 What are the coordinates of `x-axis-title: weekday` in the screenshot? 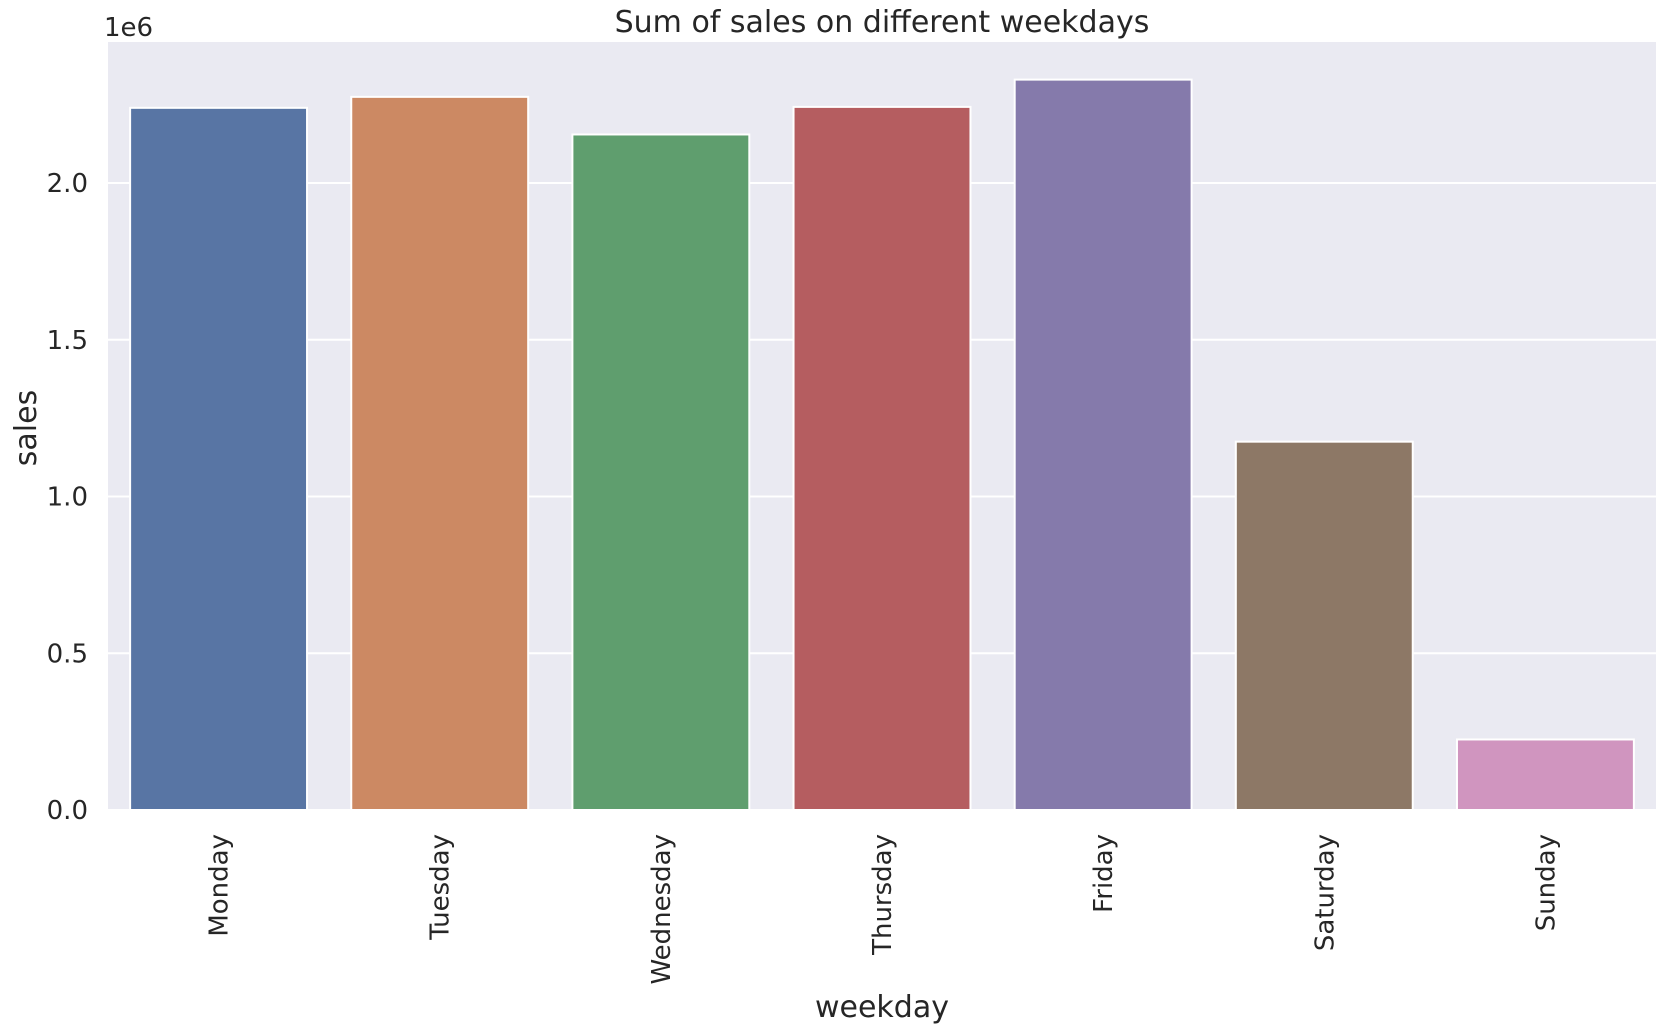 It's located at (882, 1007).